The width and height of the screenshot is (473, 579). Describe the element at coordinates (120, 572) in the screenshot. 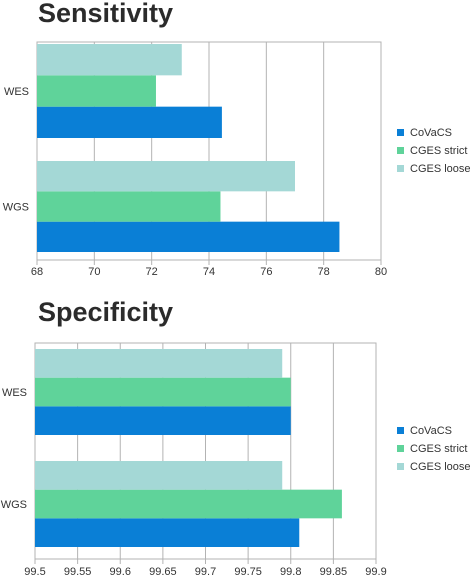

I see `x-tick-label: 99.6` at that location.